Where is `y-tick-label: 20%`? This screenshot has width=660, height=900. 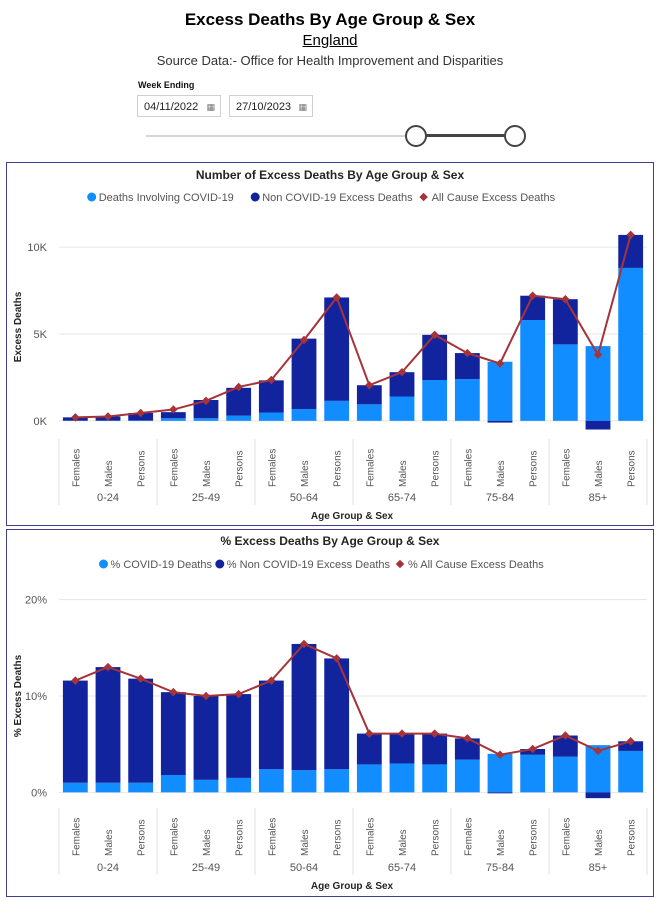 y-tick-label: 20% is located at coordinates (36, 601).